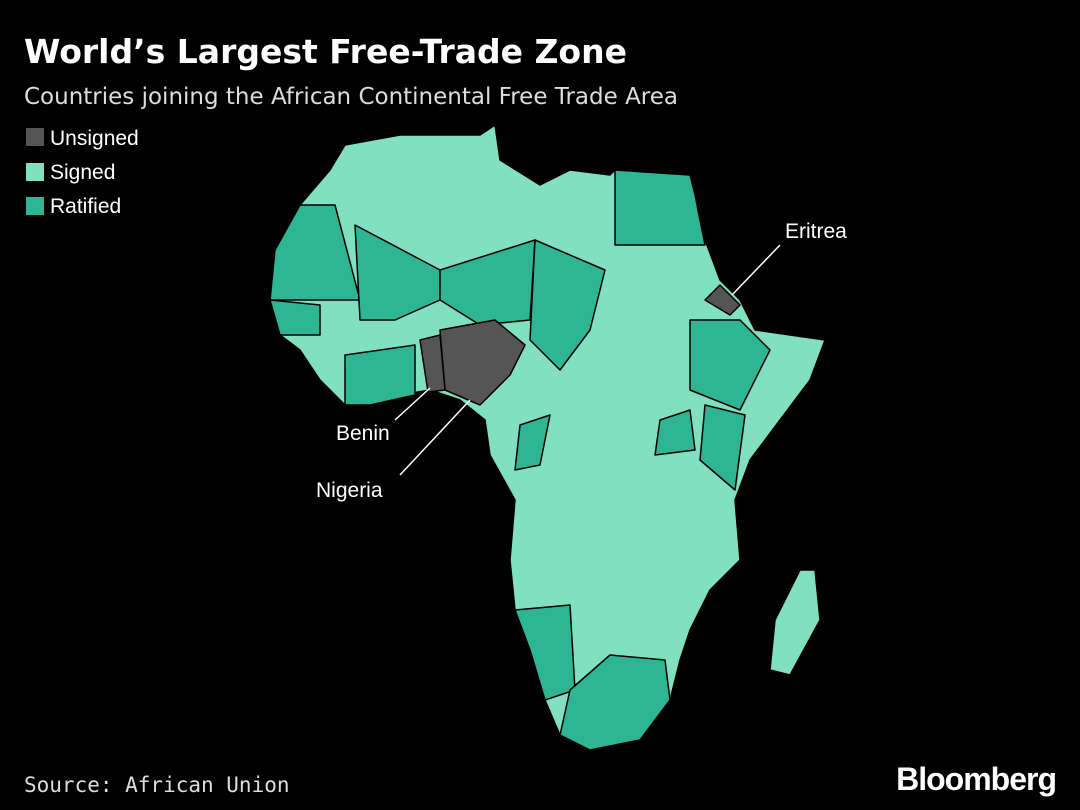 The width and height of the screenshot is (1080, 810). I want to click on source: Source: African Union, so click(157, 785).